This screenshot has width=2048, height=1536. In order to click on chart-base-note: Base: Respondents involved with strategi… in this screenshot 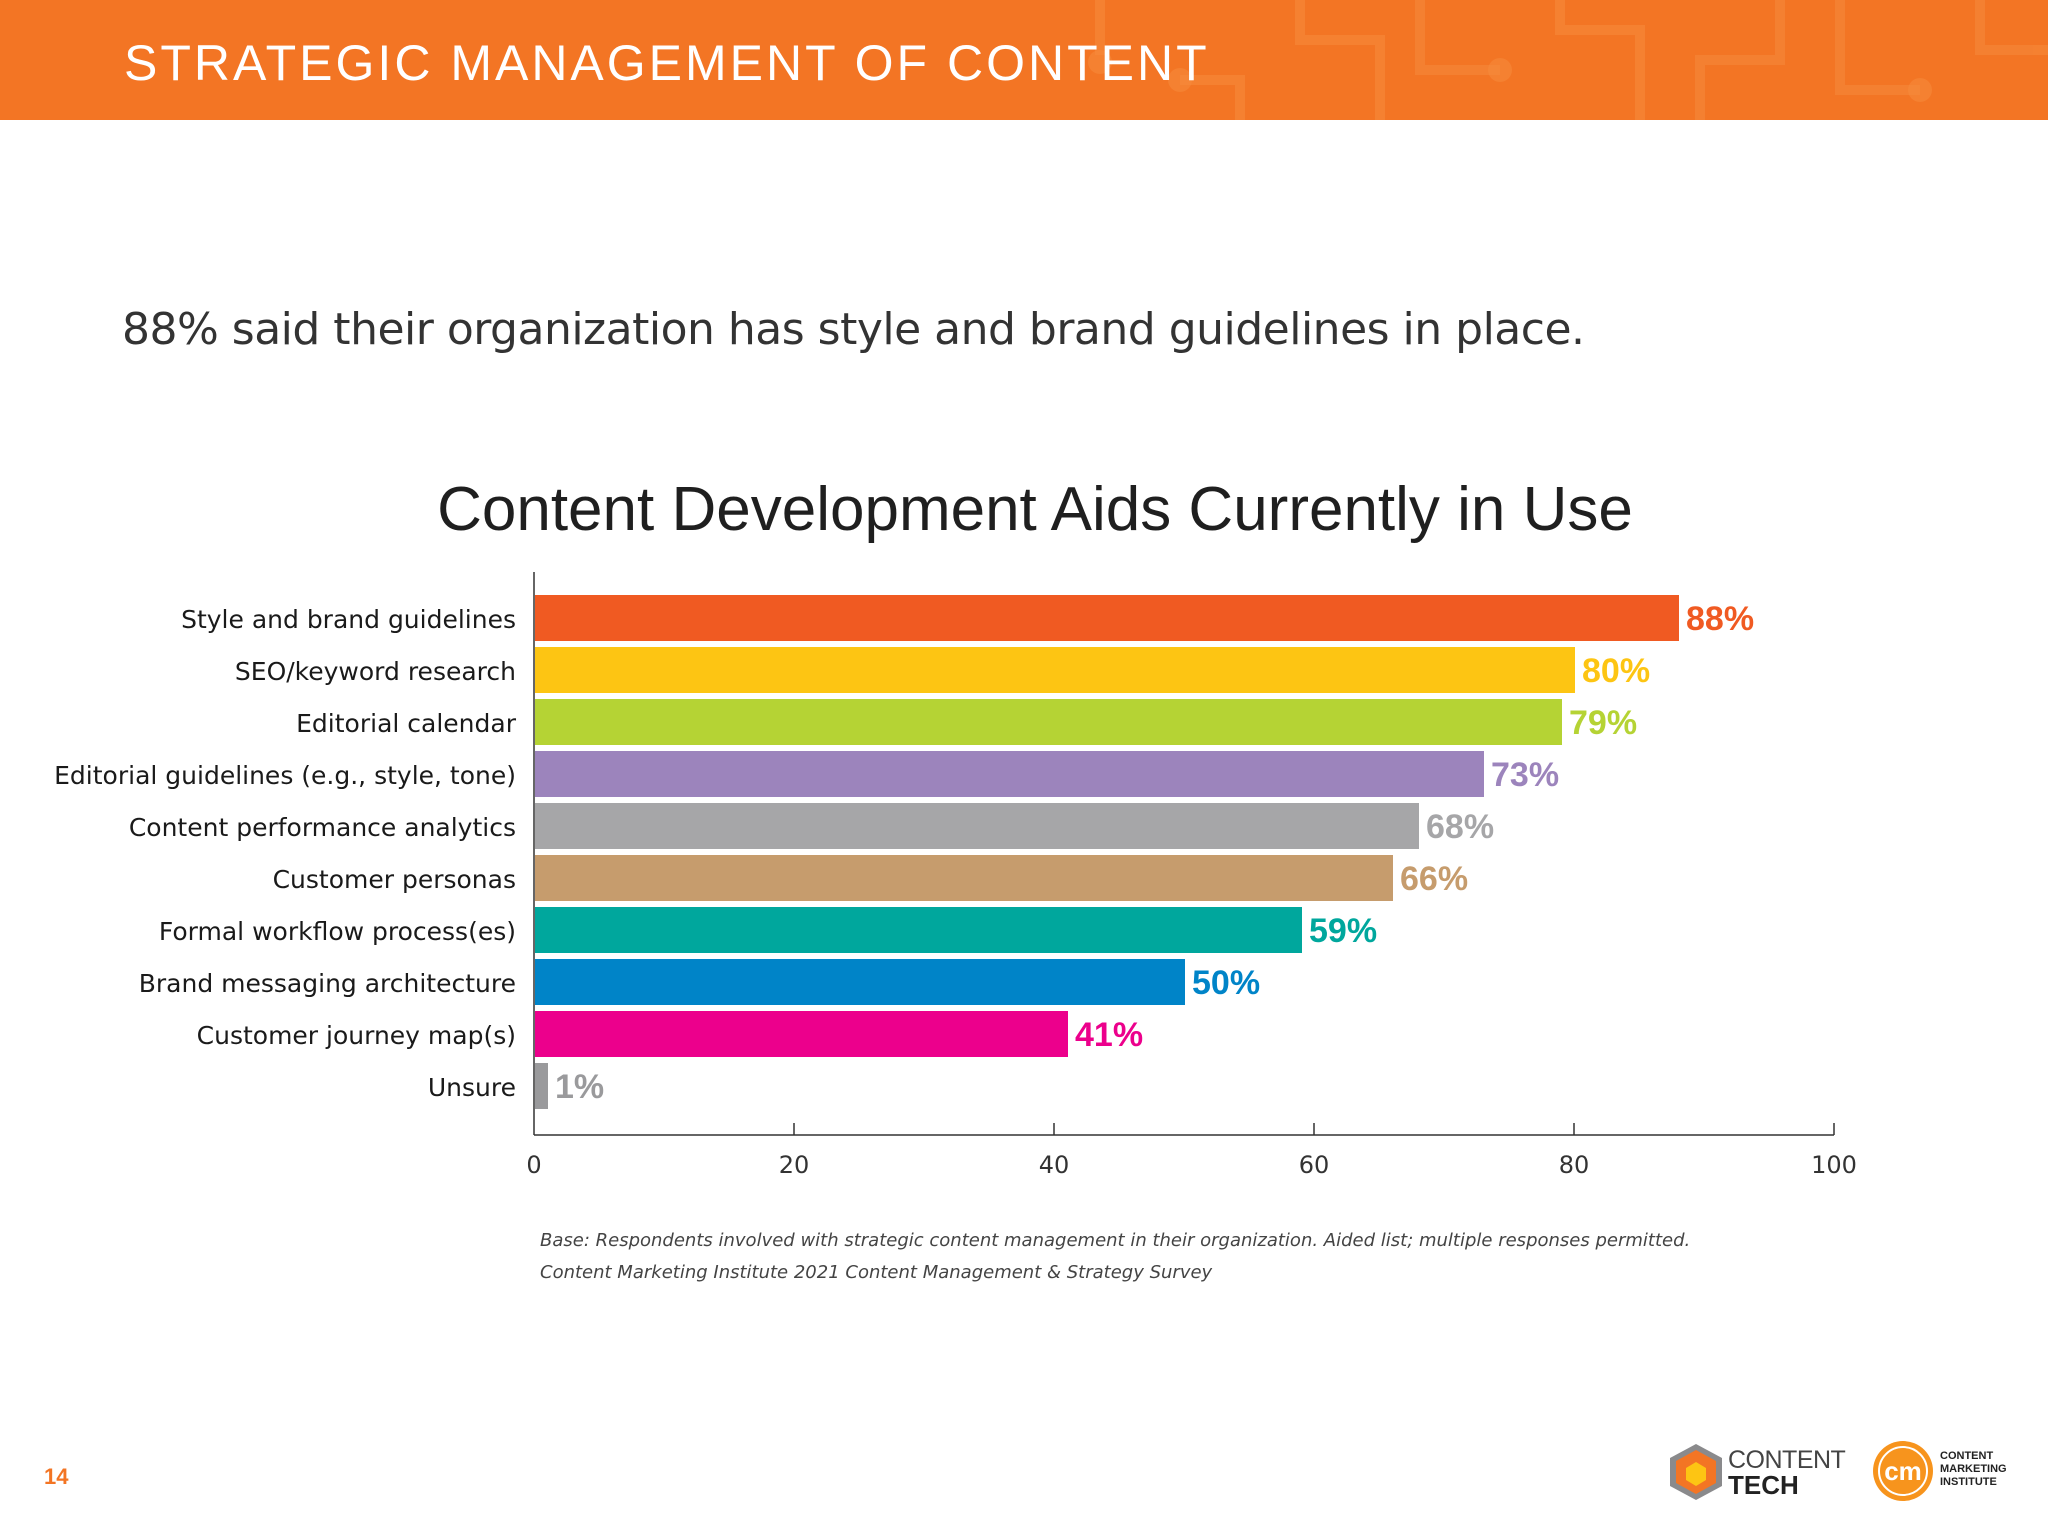, I will do `click(1115, 1240)`.